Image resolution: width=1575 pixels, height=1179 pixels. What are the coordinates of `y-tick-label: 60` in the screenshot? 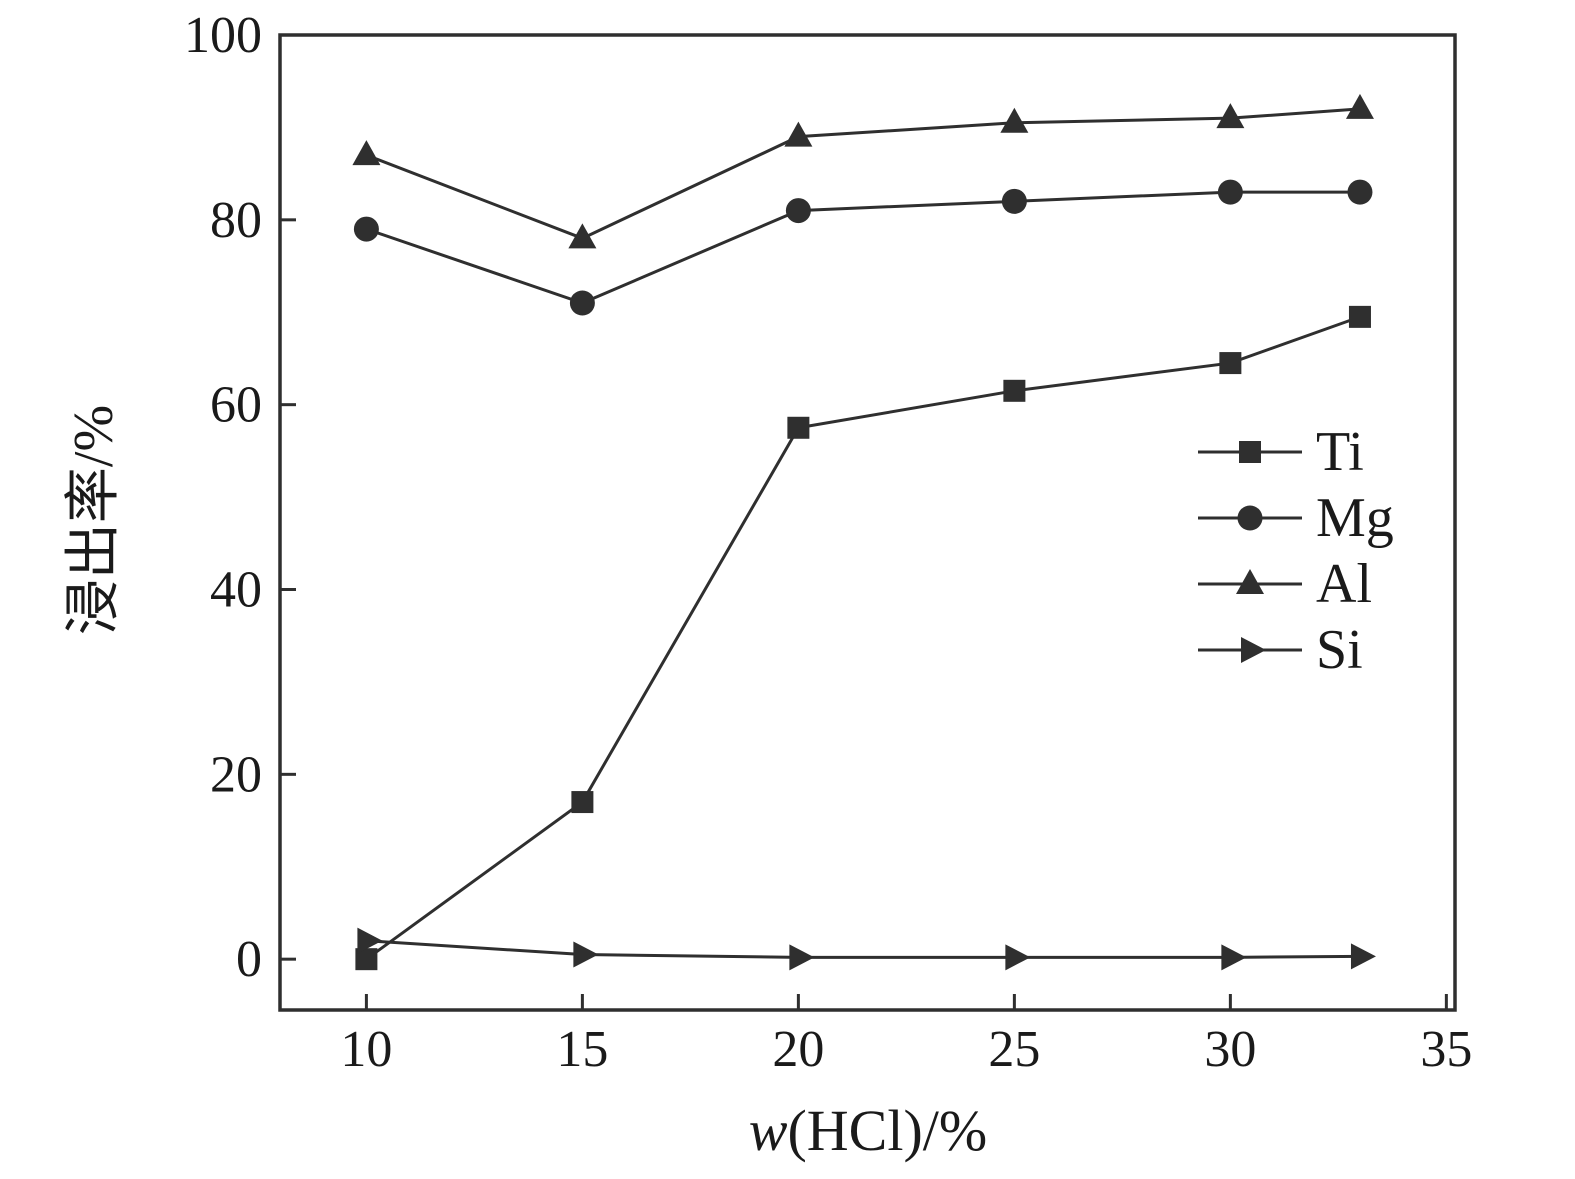 It's located at (236, 405).